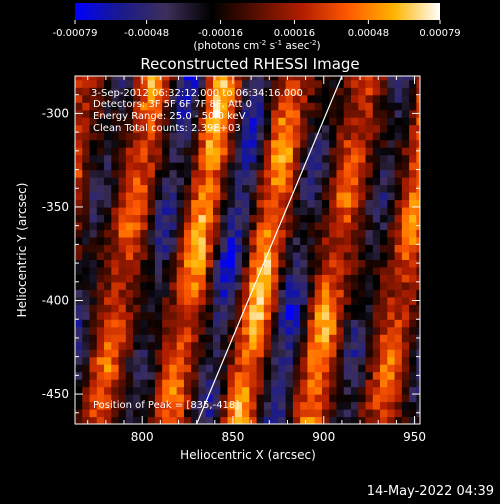 The image size is (500, 504). What do you see at coordinates (75, 33) in the screenshot?
I see `colorbar-tick-label: -0.00079` at bounding box center [75, 33].